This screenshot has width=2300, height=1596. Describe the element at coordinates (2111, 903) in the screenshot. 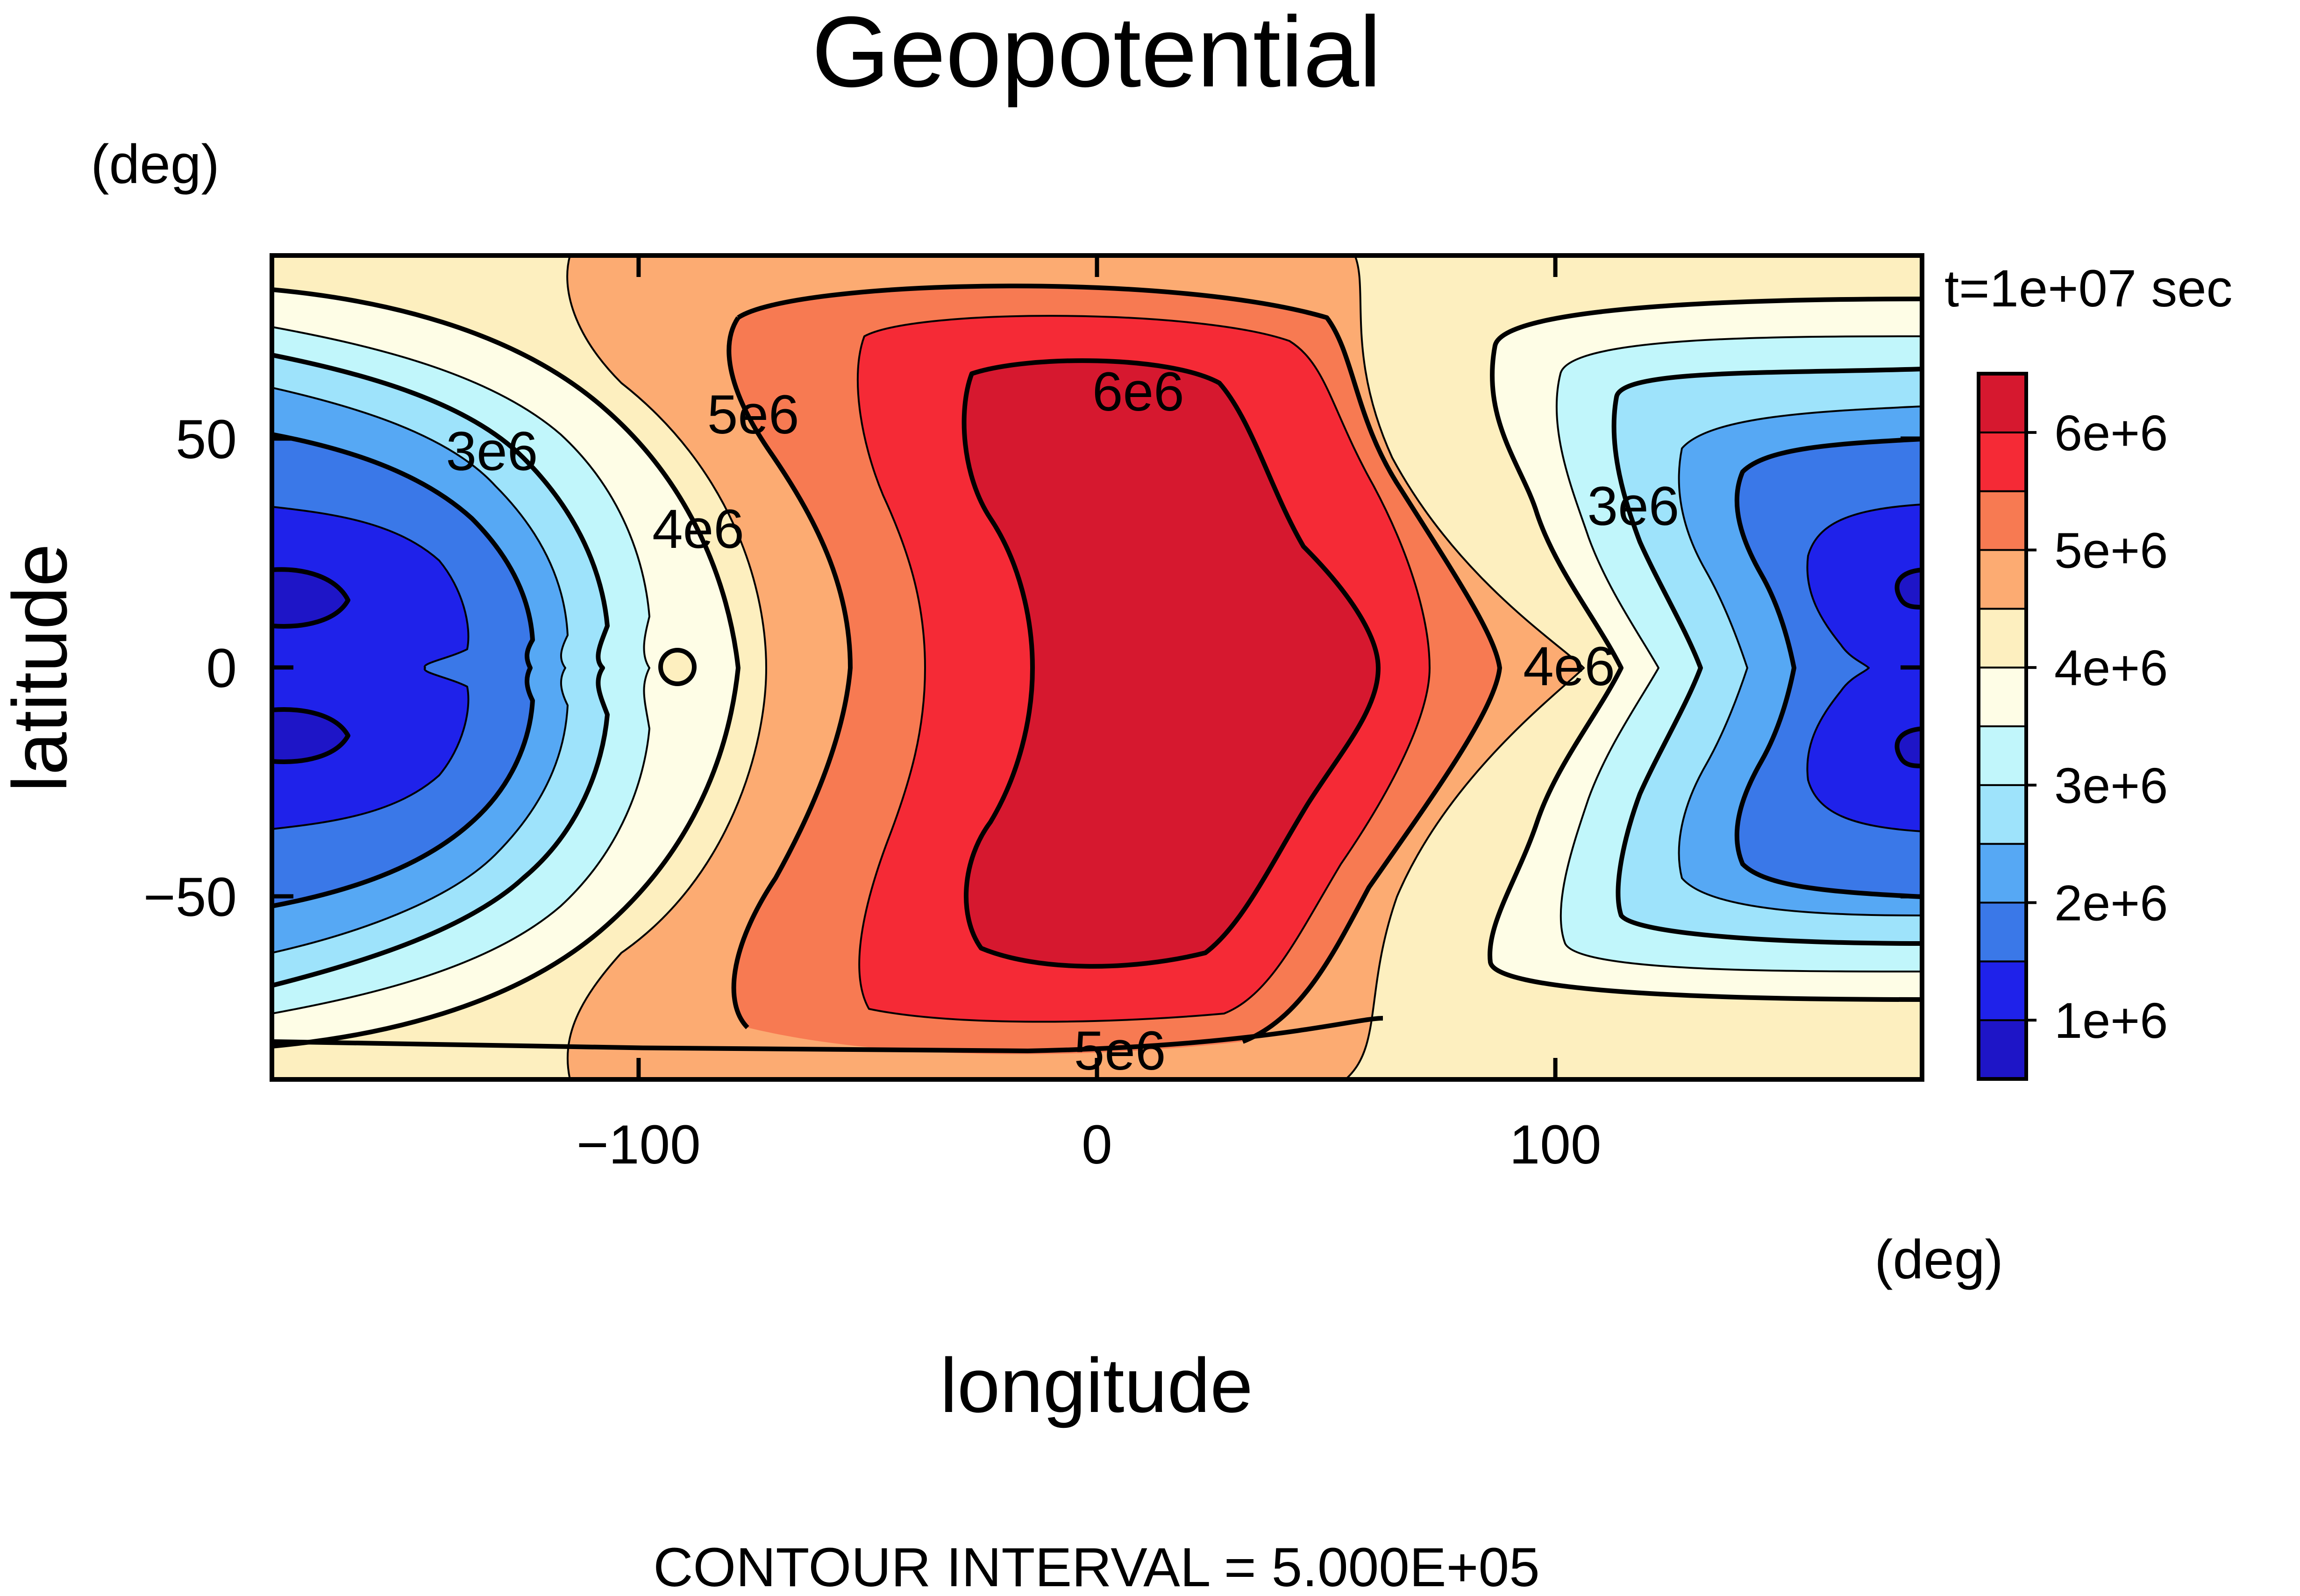

I see `colorbar-tick-label: 2e+6` at that location.